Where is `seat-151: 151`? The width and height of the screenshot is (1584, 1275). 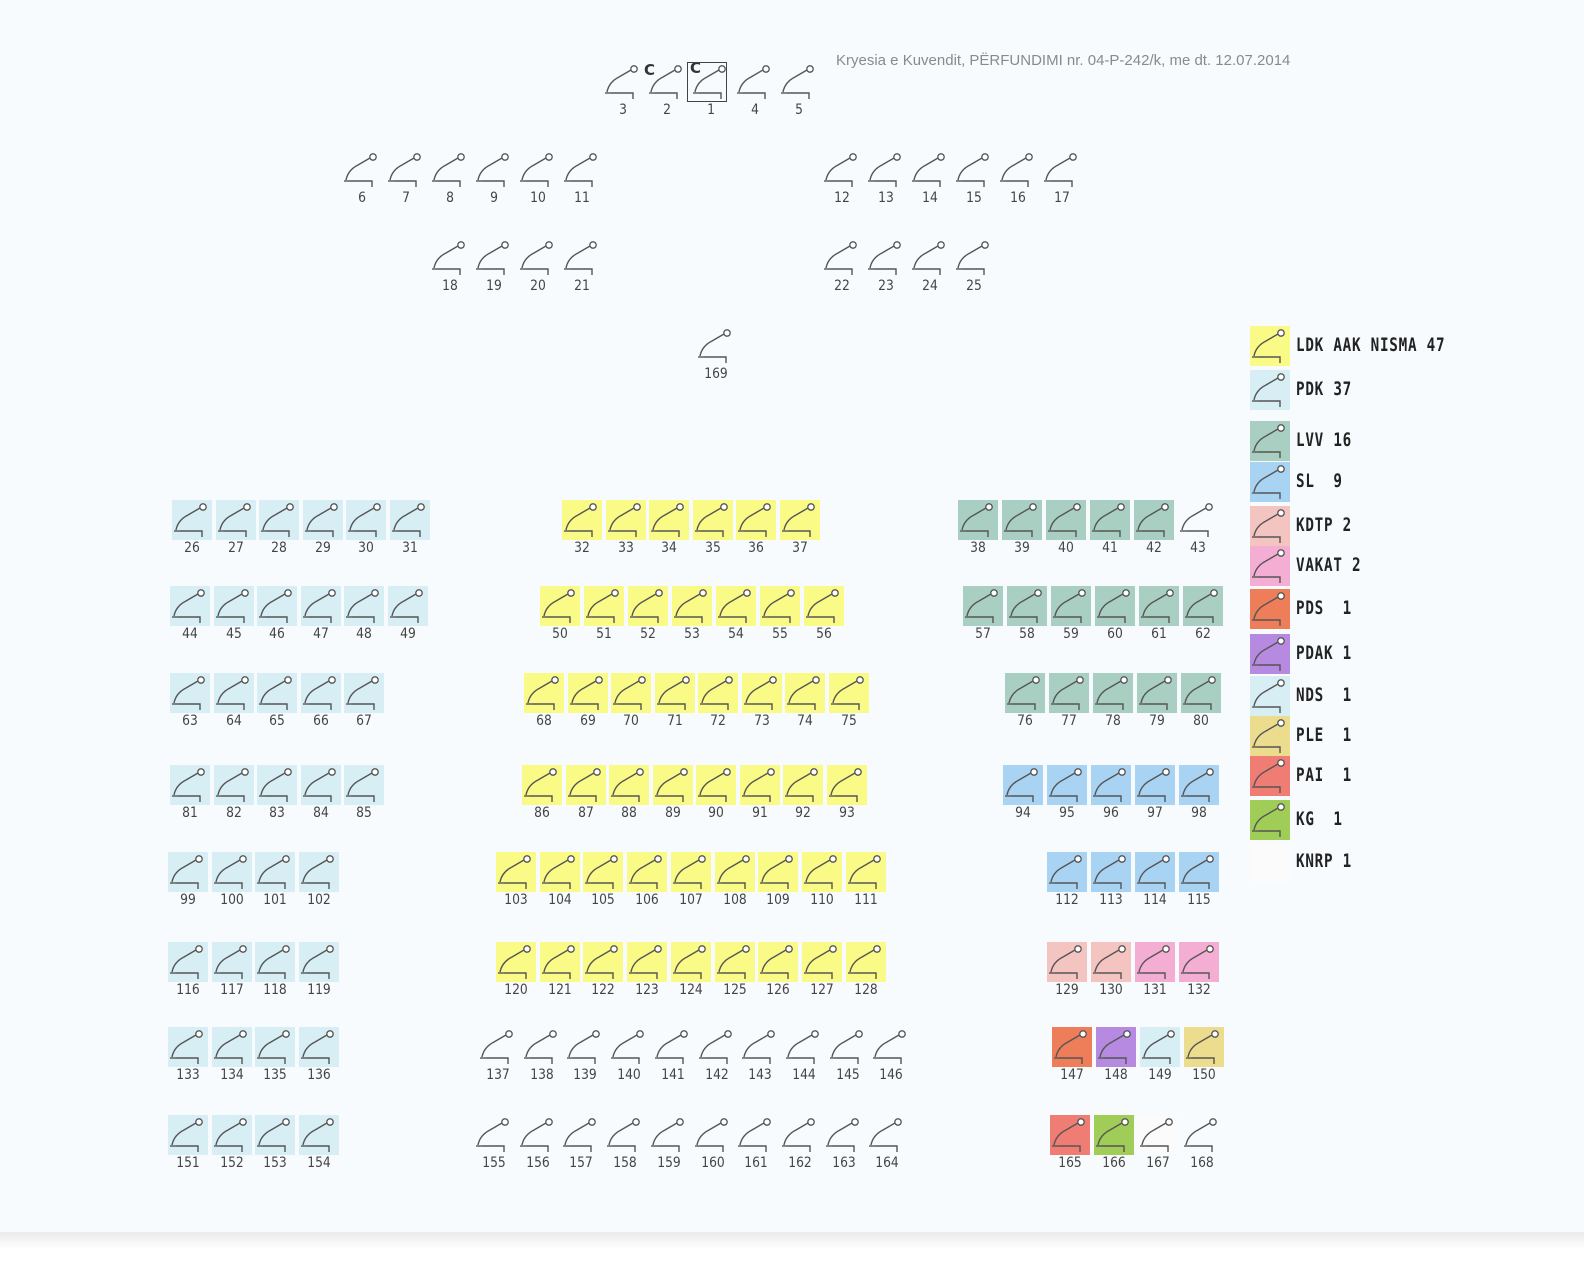
seat-151: 151 is located at coordinates (188, 1143).